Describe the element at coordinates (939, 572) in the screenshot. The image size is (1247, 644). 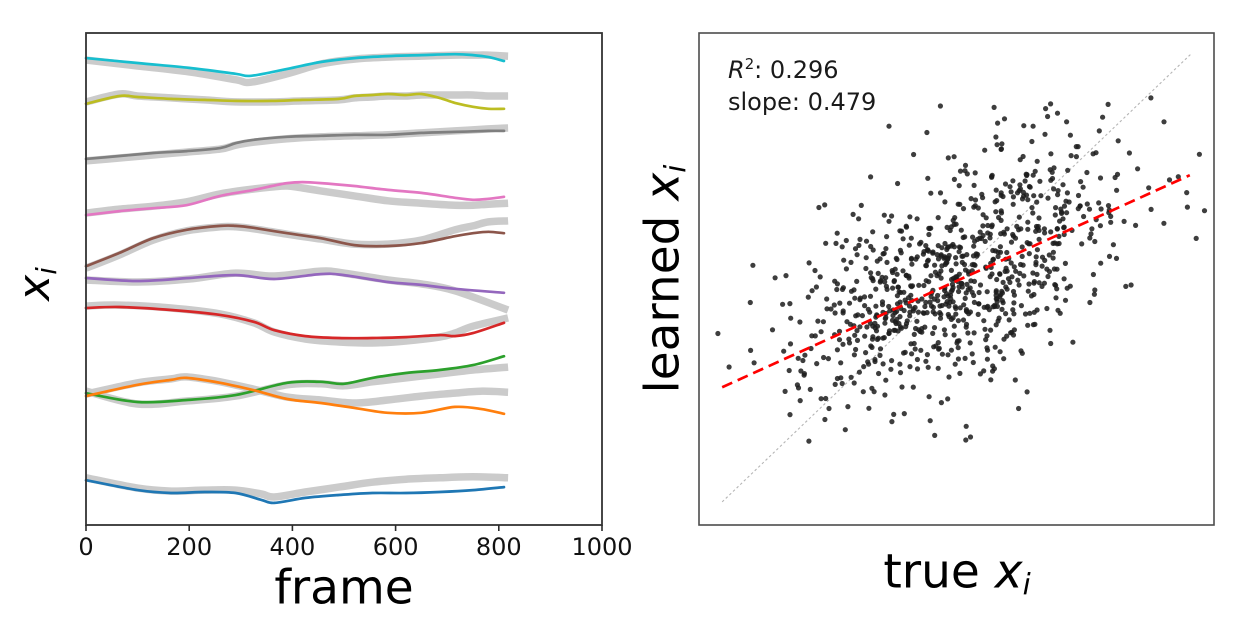
I see `xlabel-prefix: true` at that location.